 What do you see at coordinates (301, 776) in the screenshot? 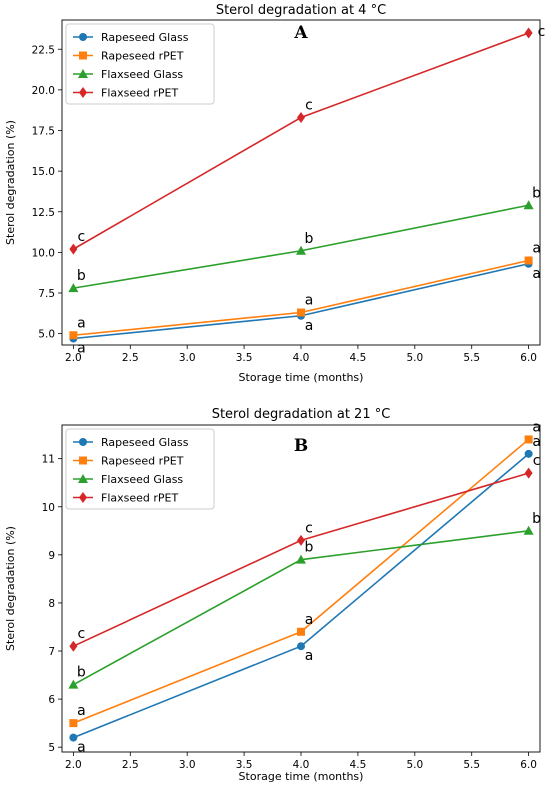
I see `x-axis-label: Storage time (months)` at bounding box center [301, 776].